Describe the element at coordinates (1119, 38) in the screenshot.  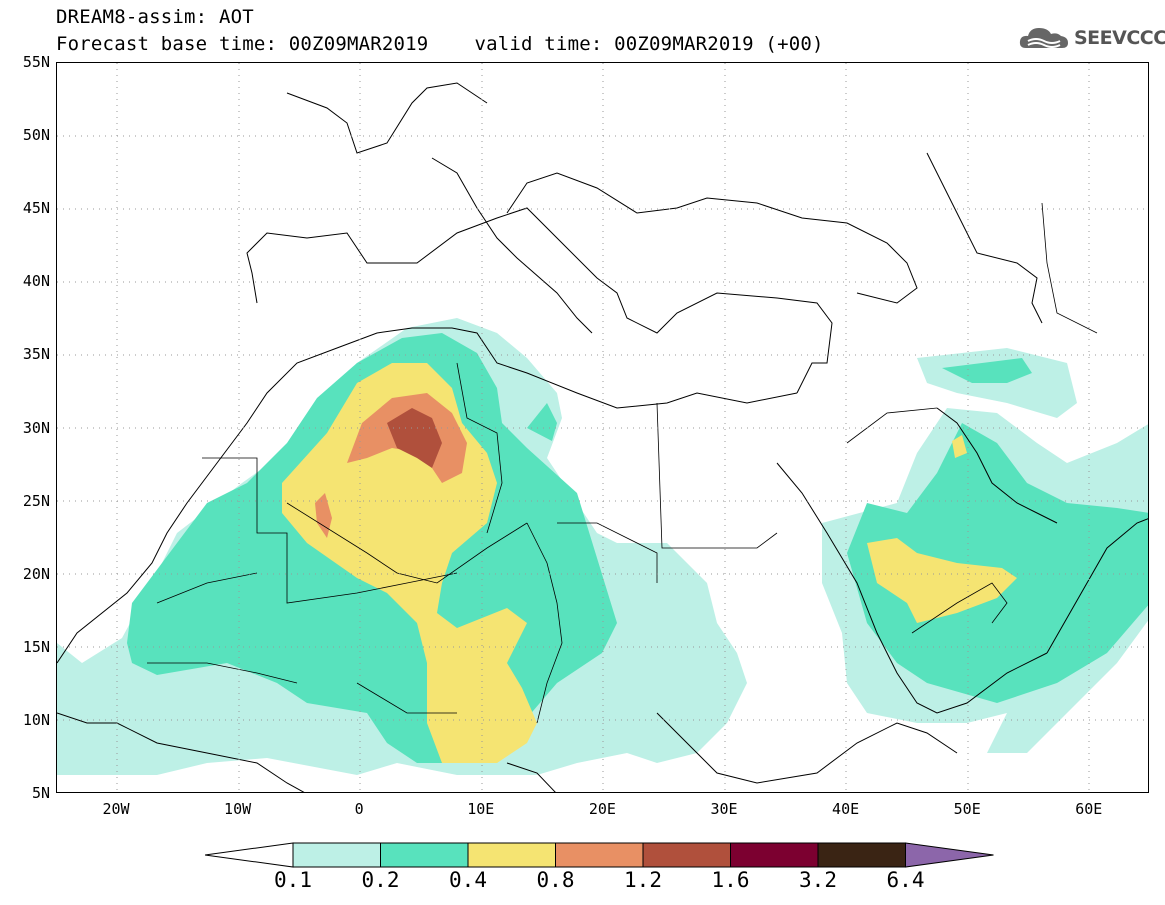
I see `logo-text: SEEVCCC` at that location.